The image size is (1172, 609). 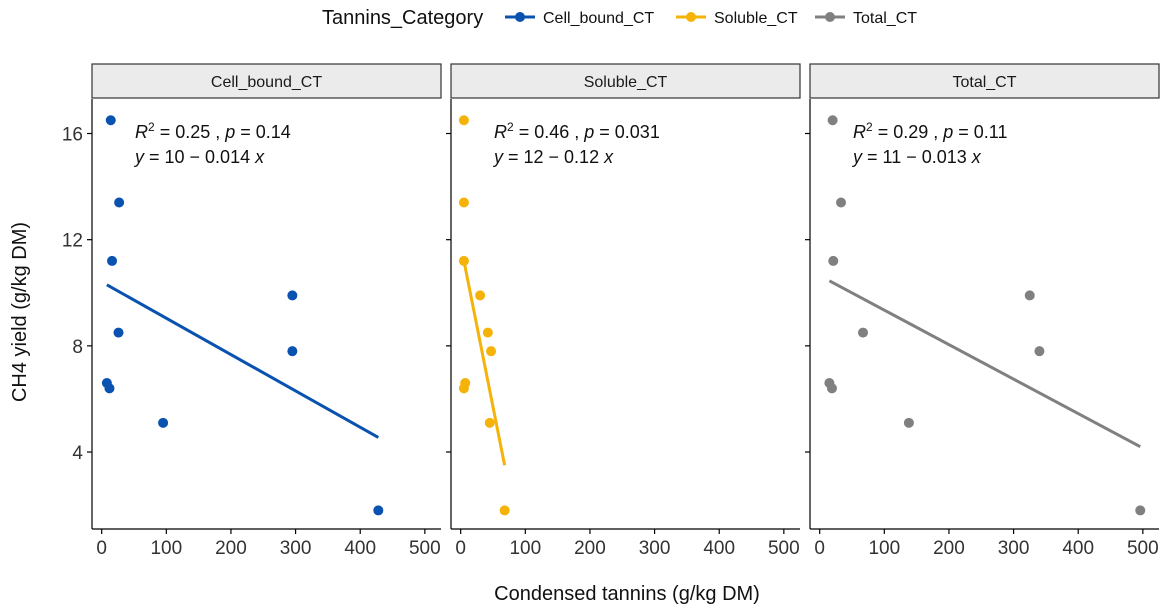 What do you see at coordinates (553, 157) in the screenshot?
I see `equation-annotation: y = 12 − 0.12 x` at bounding box center [553, 157].